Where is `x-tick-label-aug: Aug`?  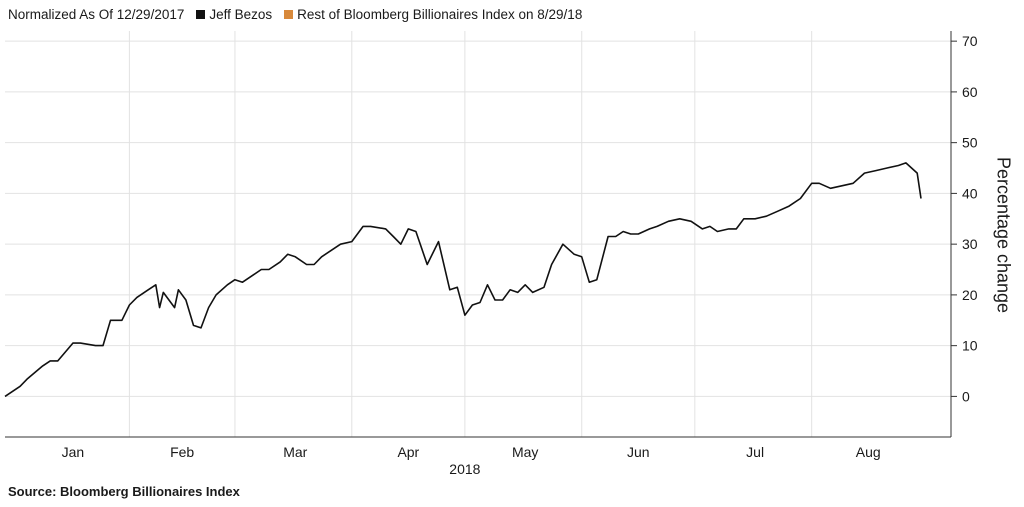
x-tick-label-aug: Aug is located at coordinates (868, 452).